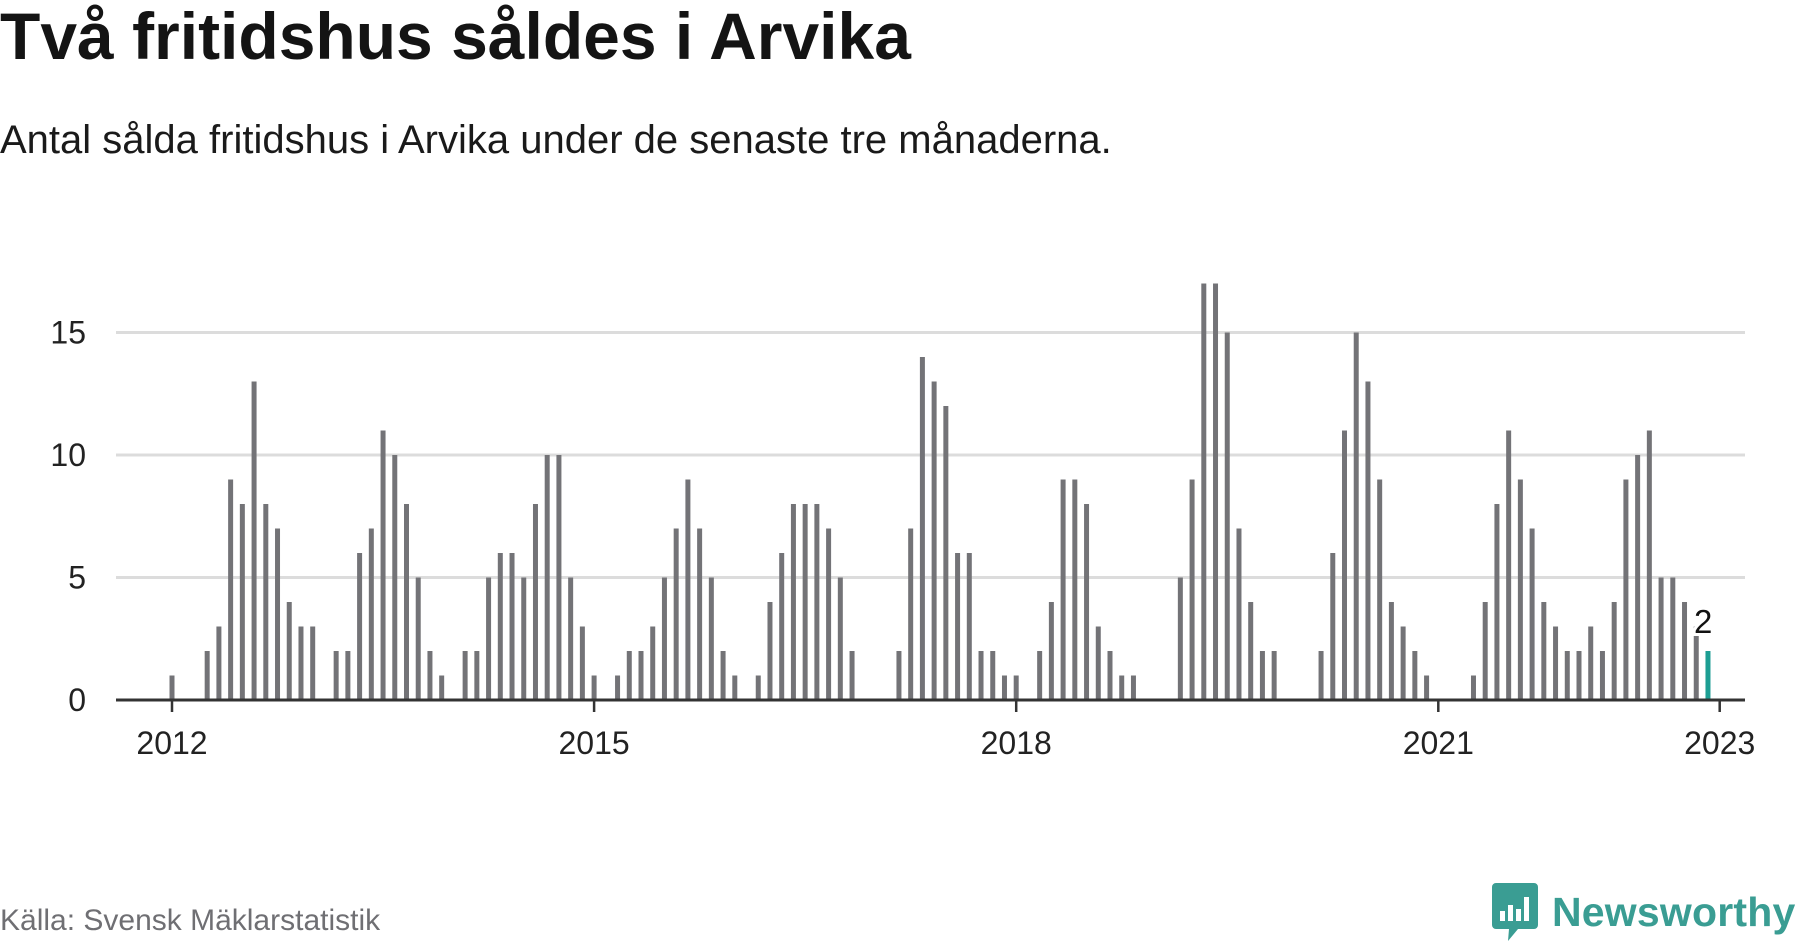  Describe the element at coordinates (1438, 743) in the screenshot. I see `x-tick-label: 2021` at that location.